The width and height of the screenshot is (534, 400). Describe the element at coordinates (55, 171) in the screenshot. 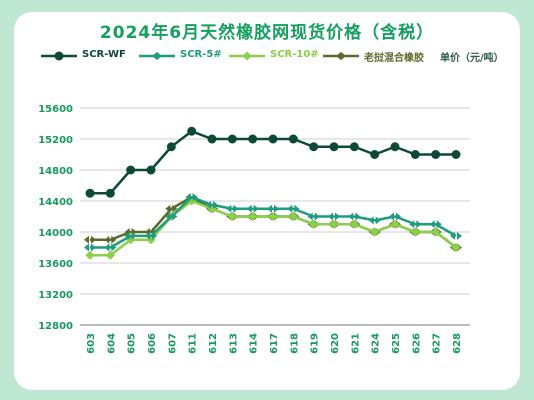

I see `y-tick-label: 14800` at that location.